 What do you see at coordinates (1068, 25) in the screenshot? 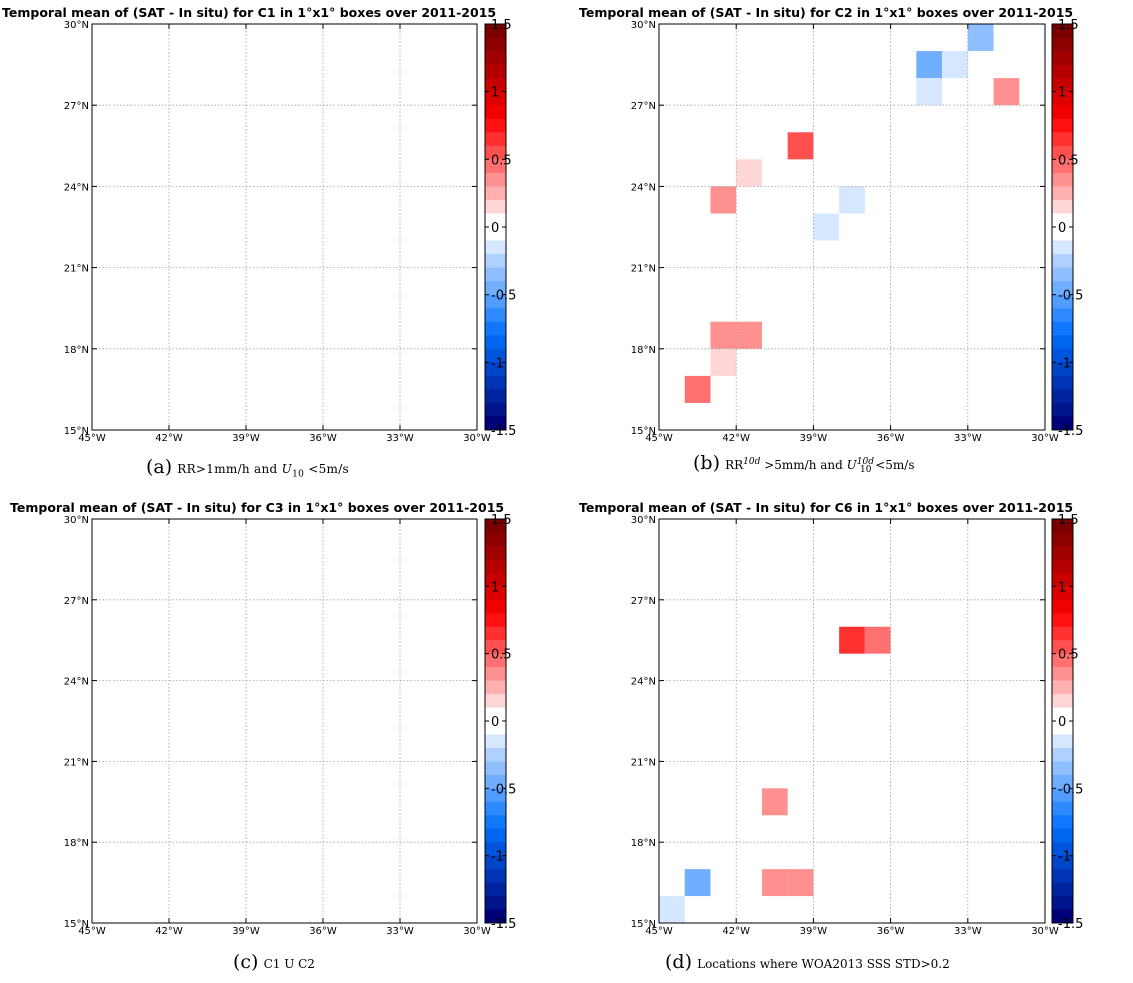
I see `colorbar-tick-label: 1.5` at bounding box center [1068, 25].